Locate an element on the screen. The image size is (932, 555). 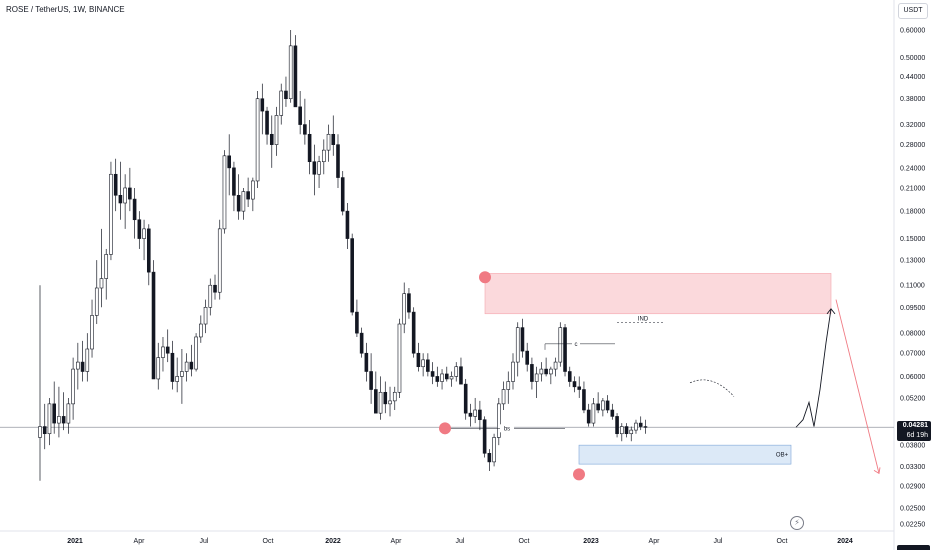
y-tick-label: 0.11000 is located at coordinates (912, 286).